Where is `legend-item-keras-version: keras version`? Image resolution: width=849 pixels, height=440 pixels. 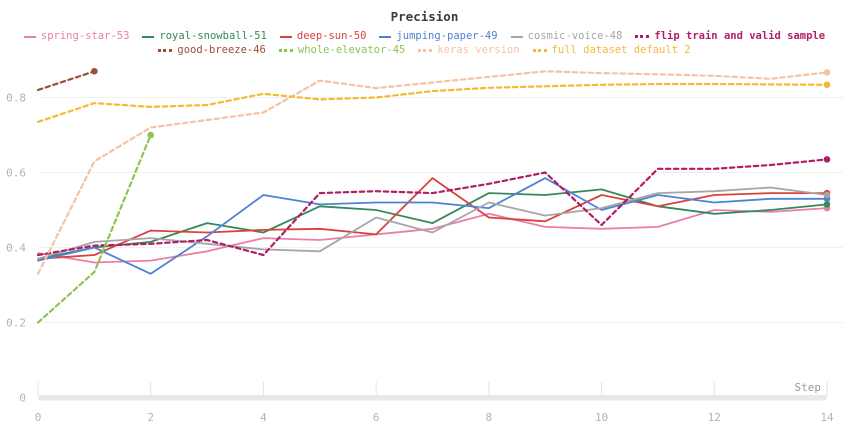 legend-item-keras-version: keras version is located at coordinates (469, 50).